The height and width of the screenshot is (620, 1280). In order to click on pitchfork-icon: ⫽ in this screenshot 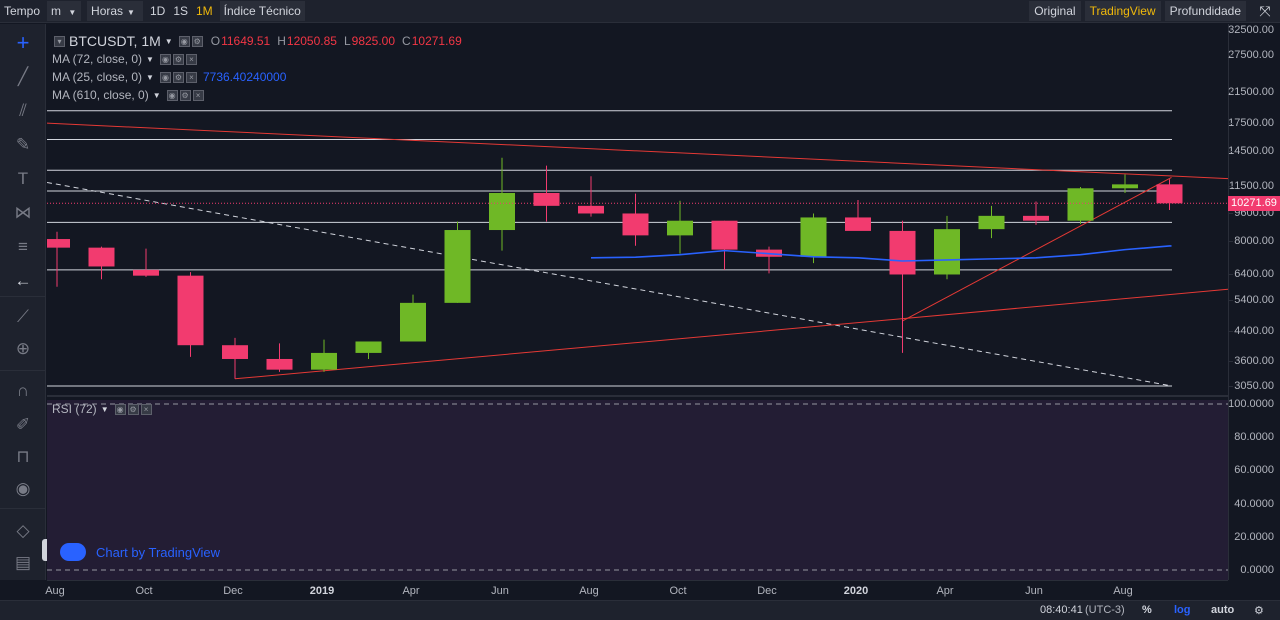, I will do `click(23, 110)`.